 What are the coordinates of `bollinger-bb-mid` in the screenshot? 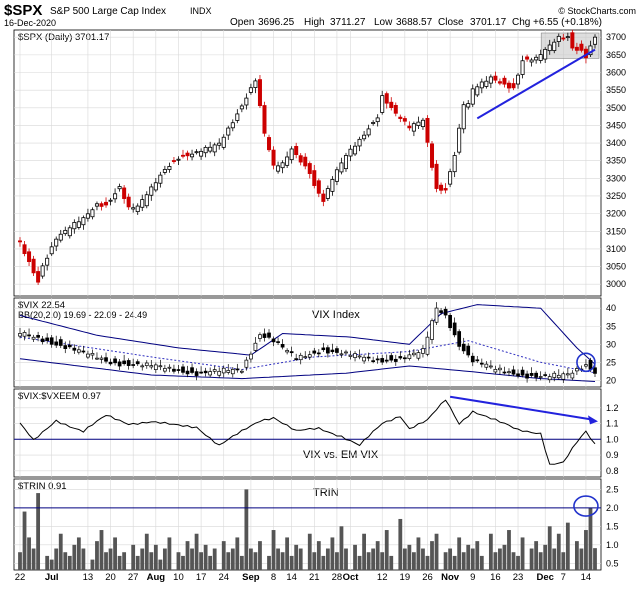 It's located at (307, 355).